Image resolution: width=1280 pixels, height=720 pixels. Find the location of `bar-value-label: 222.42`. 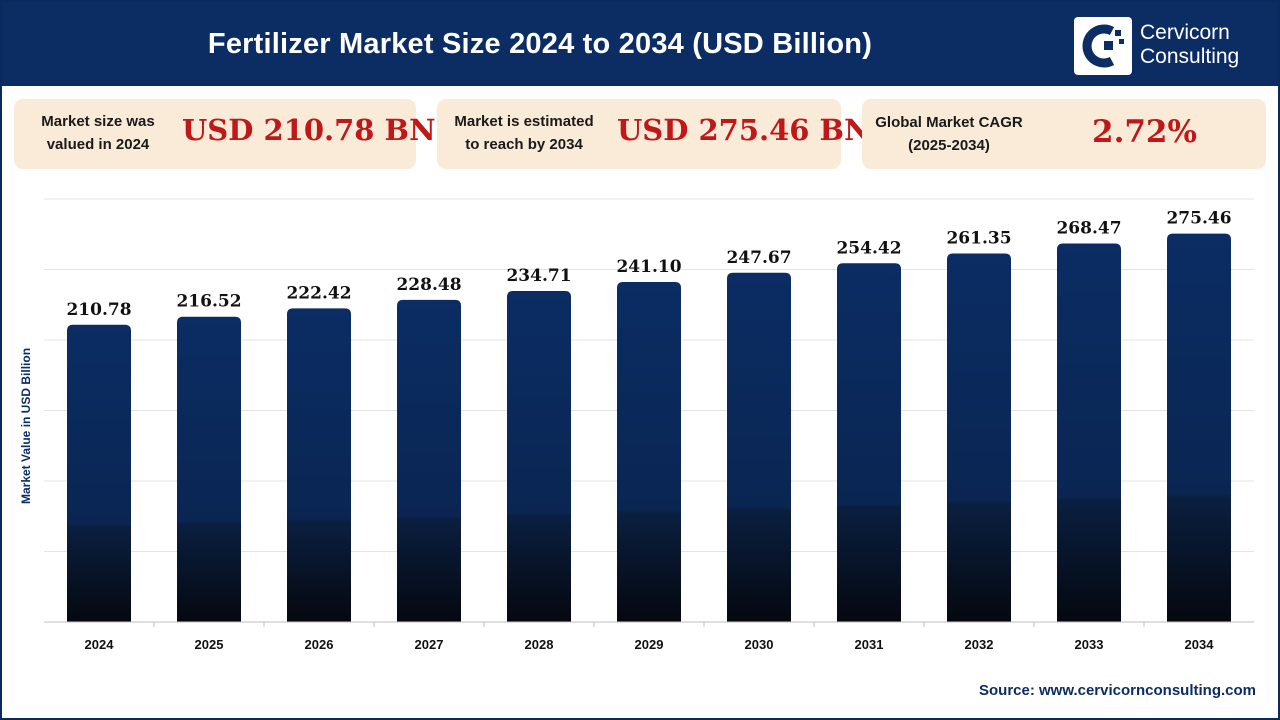

bar-value-label: 222.42 is located at coordinates (318, 293).